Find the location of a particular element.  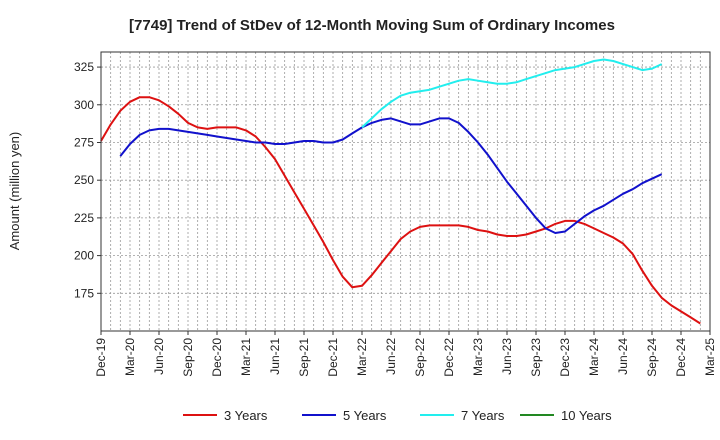

x-tick-label: Sep-20 is located at coordinates (188, 357).